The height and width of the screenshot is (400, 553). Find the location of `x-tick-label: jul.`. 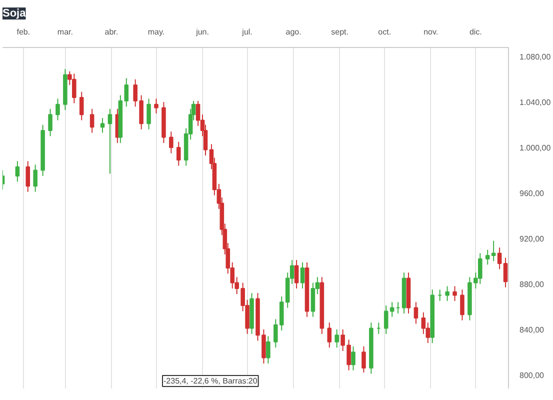

x-tick-label: jul. is located at coordinates (246, 32).